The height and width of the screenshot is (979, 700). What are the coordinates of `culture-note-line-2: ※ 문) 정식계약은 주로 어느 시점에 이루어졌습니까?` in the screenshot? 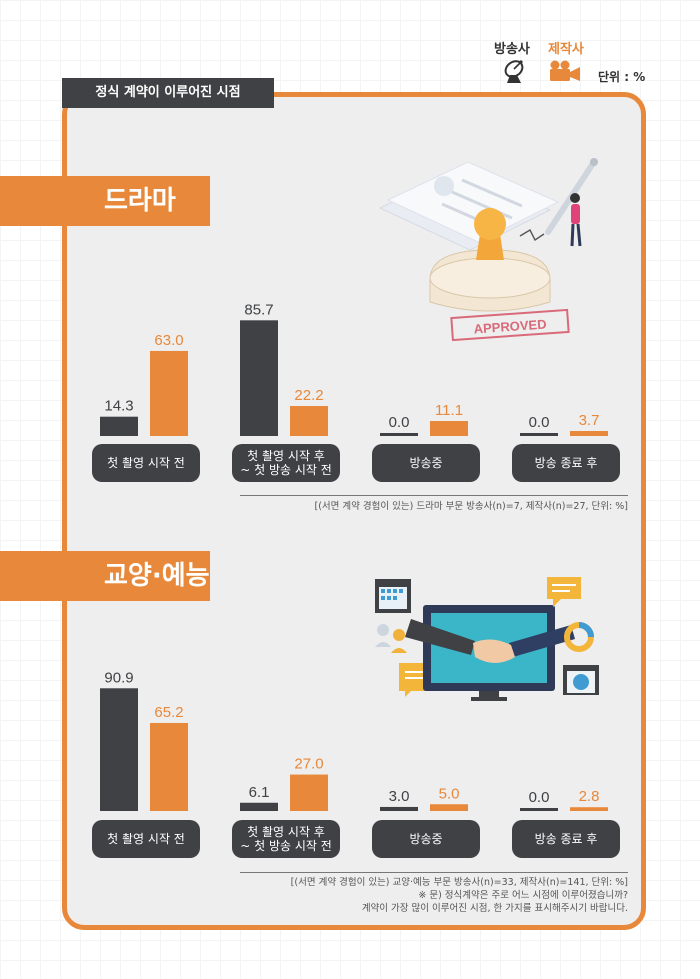 It's located at (523, 895).